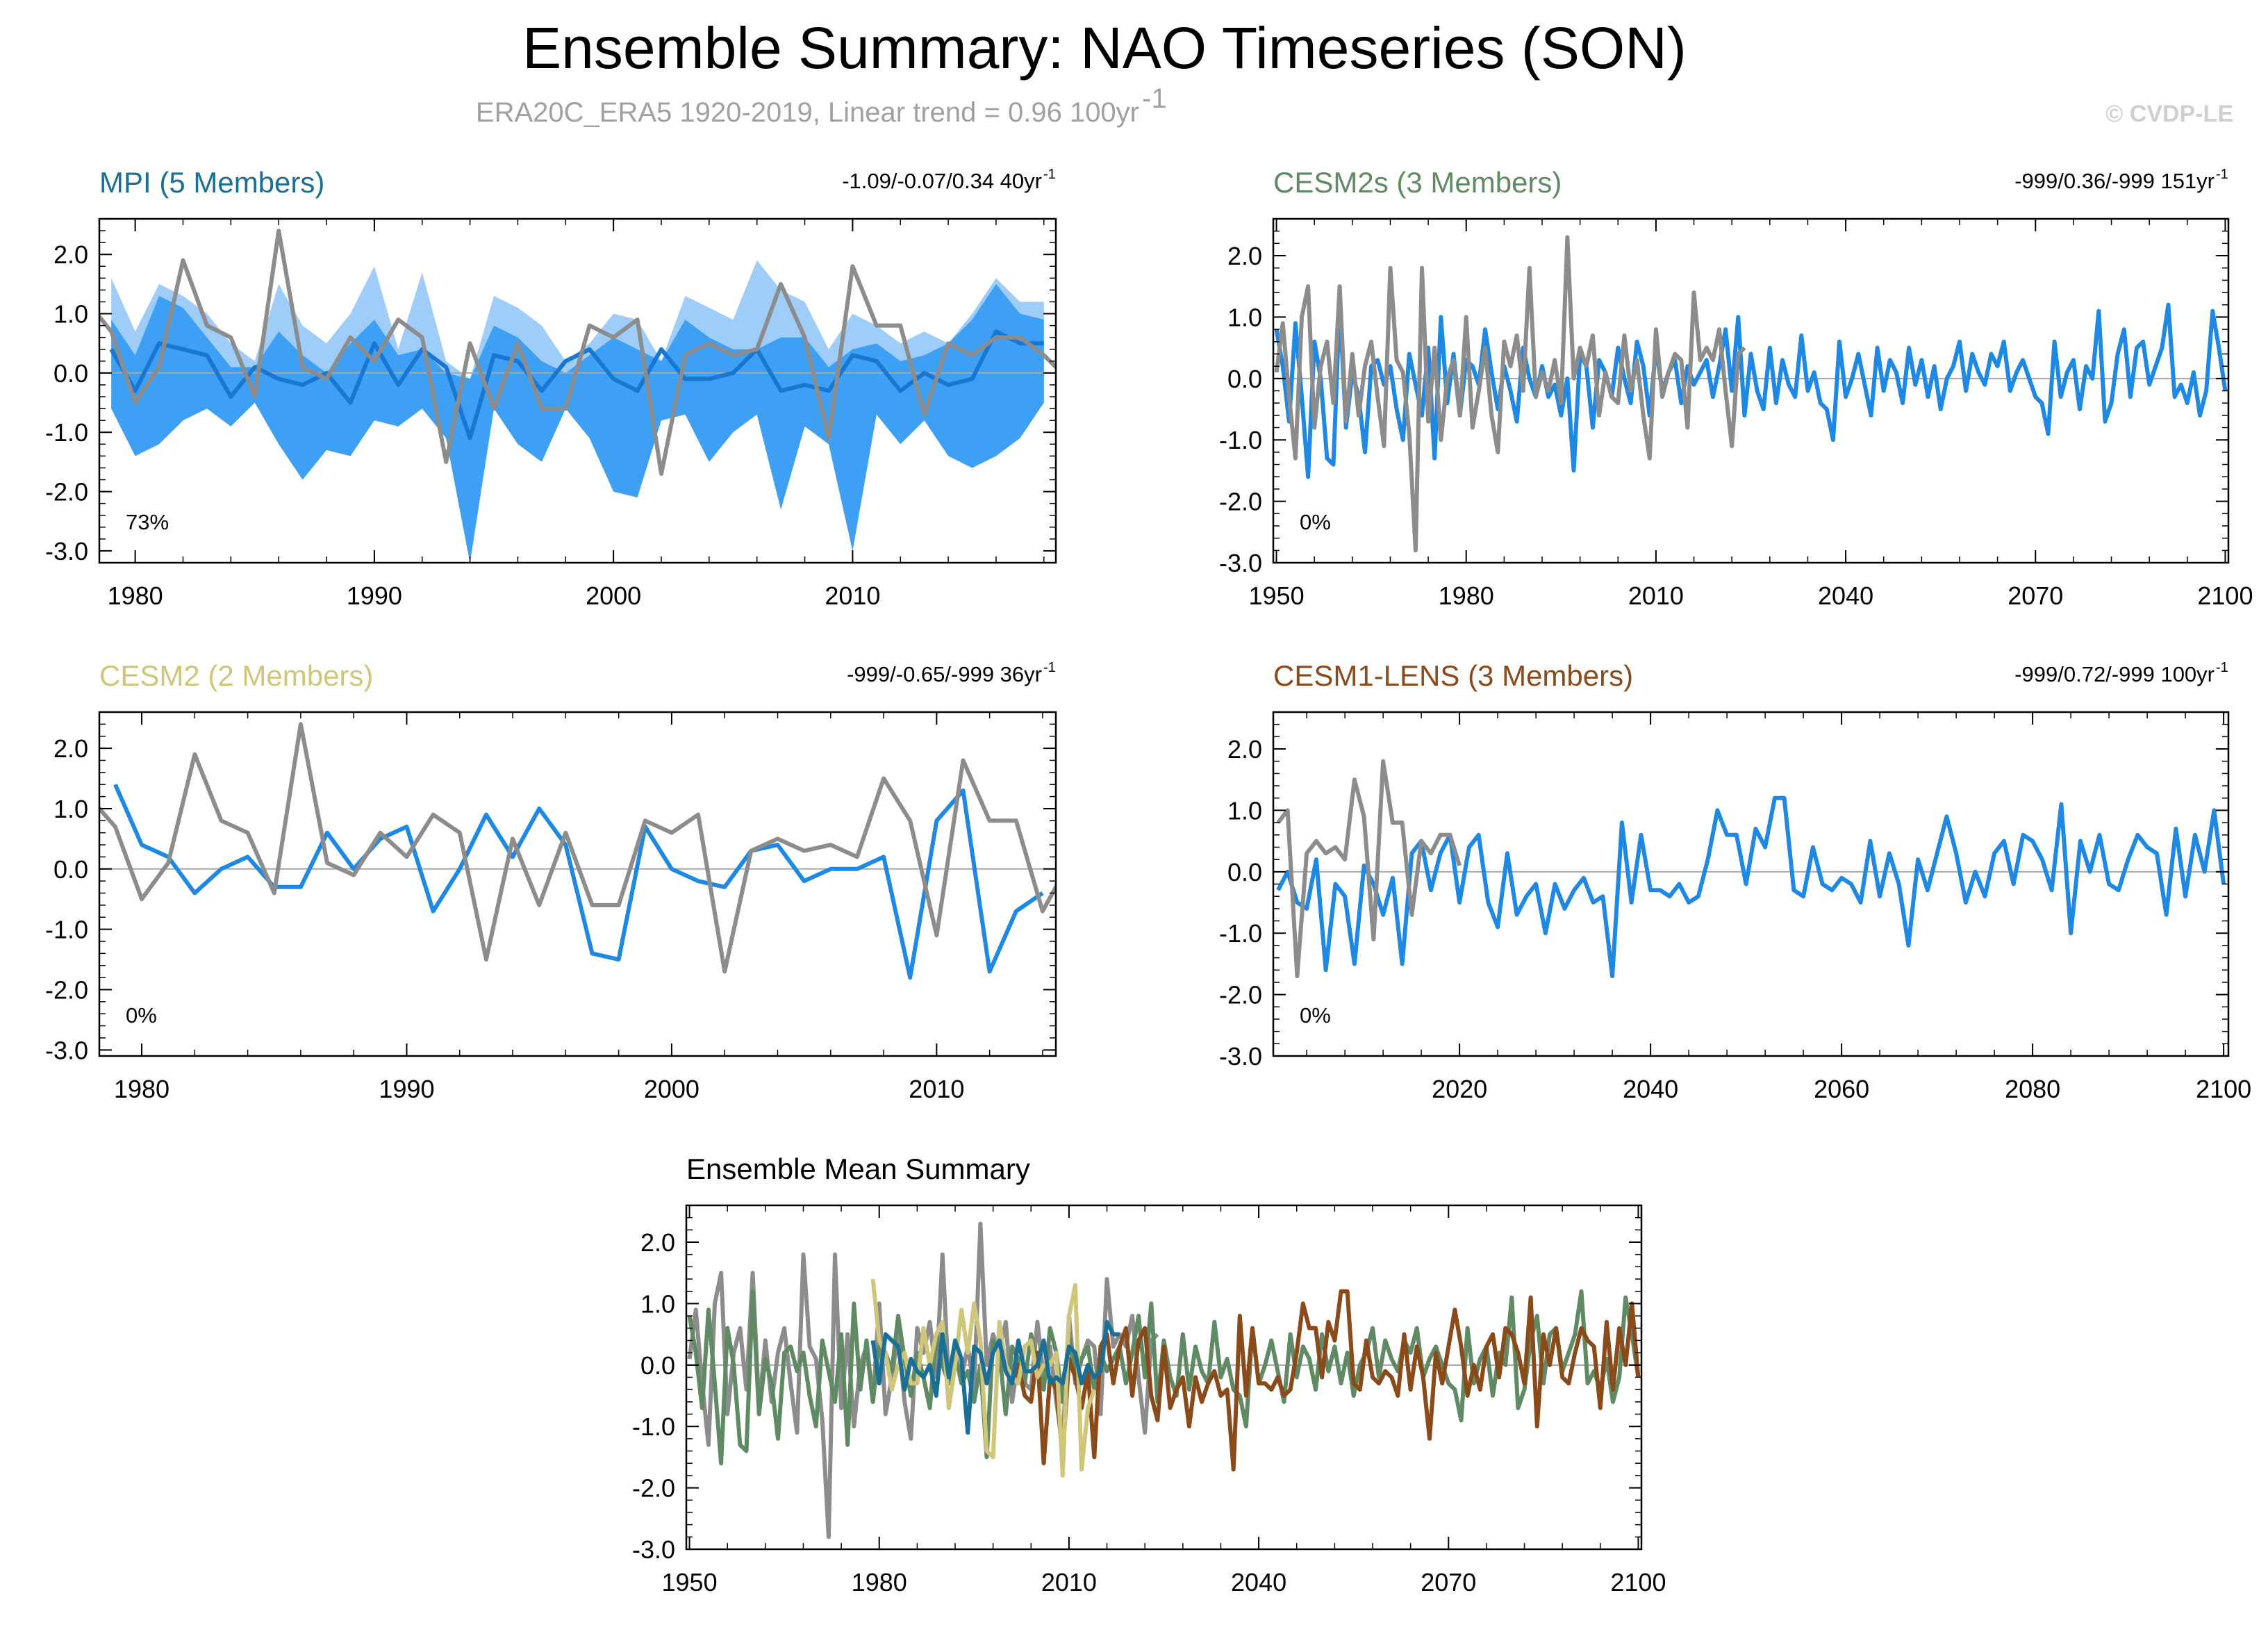 The height and width of the screenshot is (1634, 2268). I want to click on mpi-xtick-label: 2000, so click(613, 595).